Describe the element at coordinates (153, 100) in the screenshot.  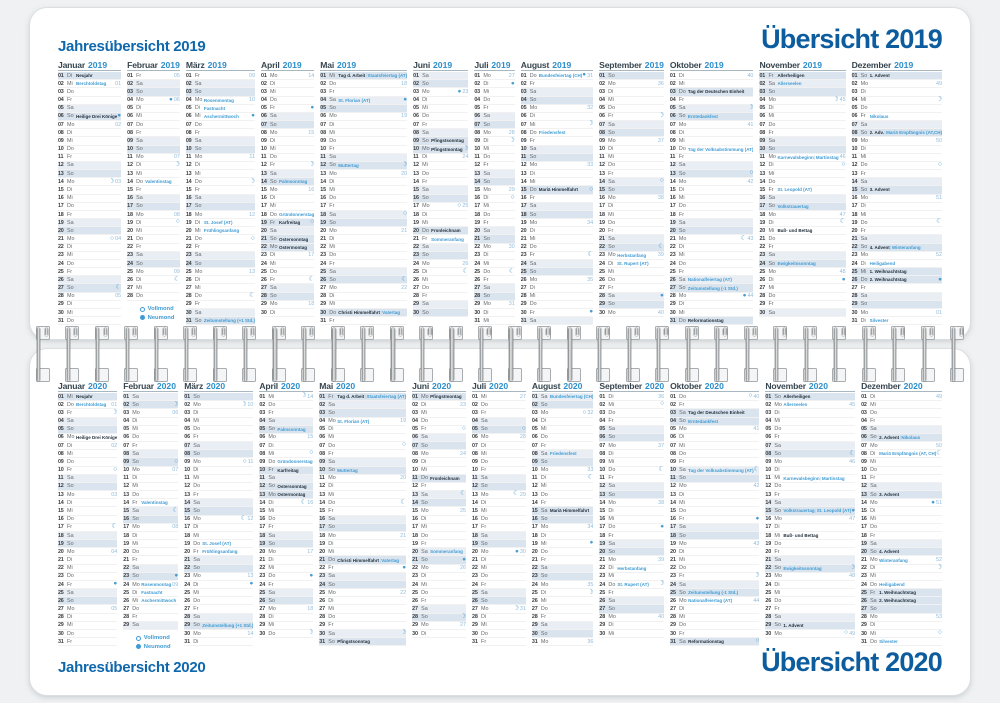
I see `day-row: 04 Mo ● 06` at that location.